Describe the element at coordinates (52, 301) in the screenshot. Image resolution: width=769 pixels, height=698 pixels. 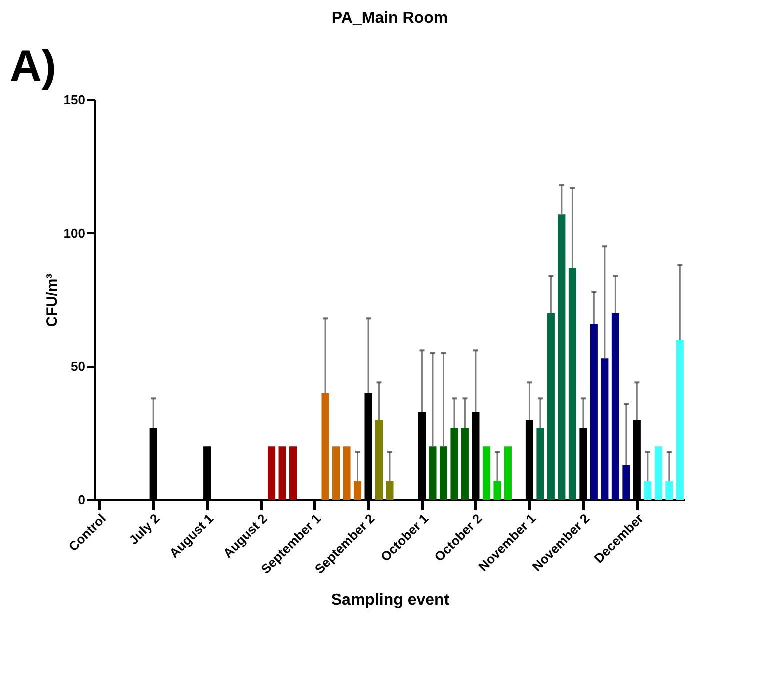
I see `y-axis-title: CFU/m³` at that location.